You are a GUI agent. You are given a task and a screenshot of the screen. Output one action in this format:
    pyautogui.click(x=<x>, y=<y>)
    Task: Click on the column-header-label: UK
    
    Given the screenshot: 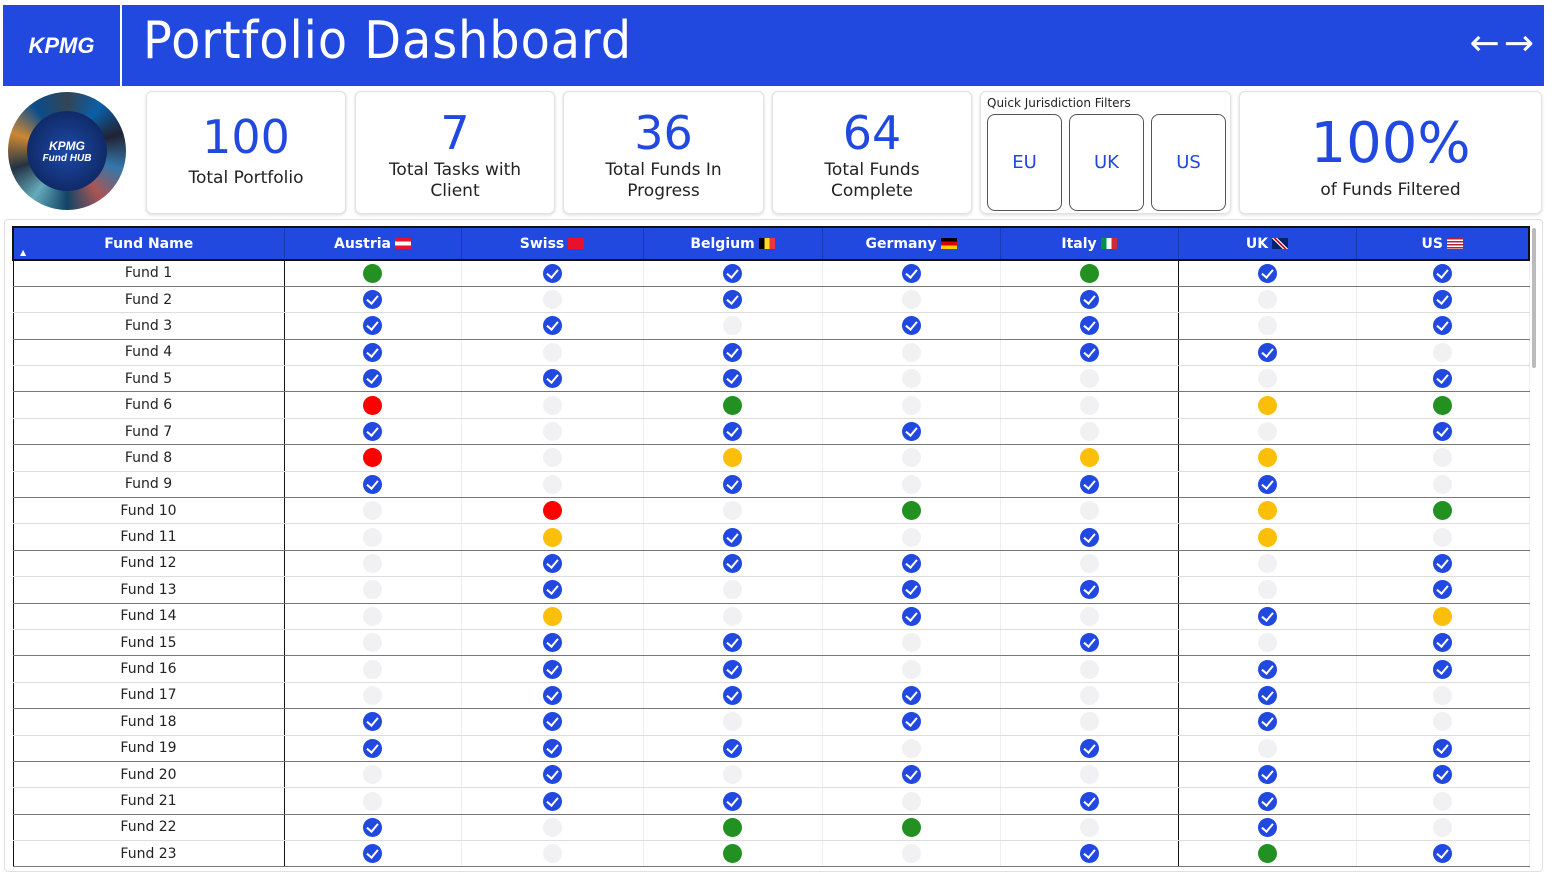 What is the action you would take?
    pyautogui.click(x=1257, y=243)
    